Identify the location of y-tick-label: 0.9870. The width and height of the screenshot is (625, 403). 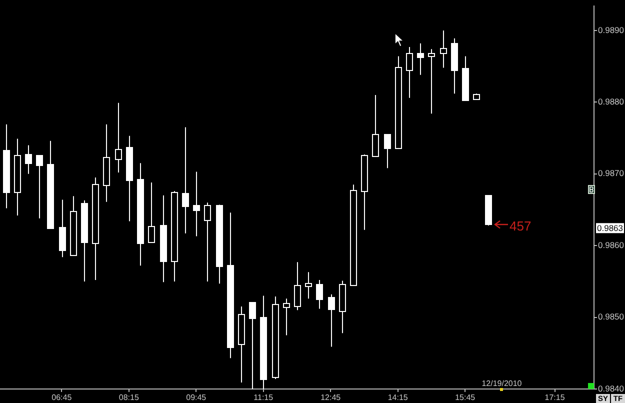
(611, 173).